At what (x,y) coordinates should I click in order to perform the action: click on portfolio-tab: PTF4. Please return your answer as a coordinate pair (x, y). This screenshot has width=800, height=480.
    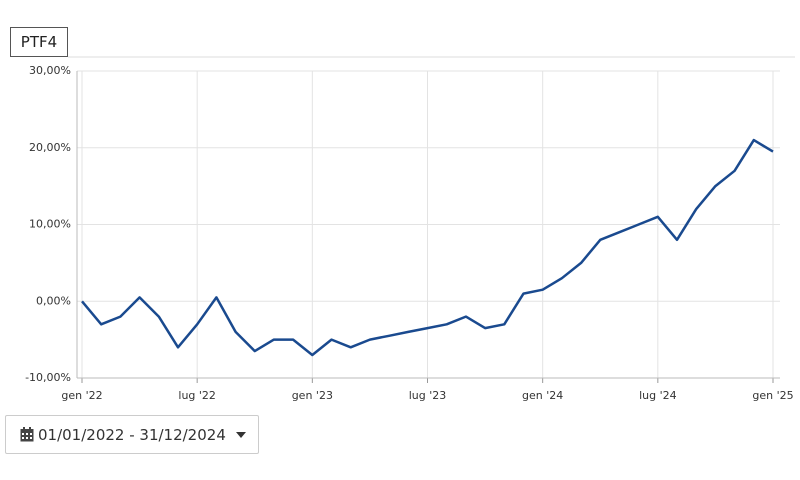
    Looking at the image, I should click on (39, 42).